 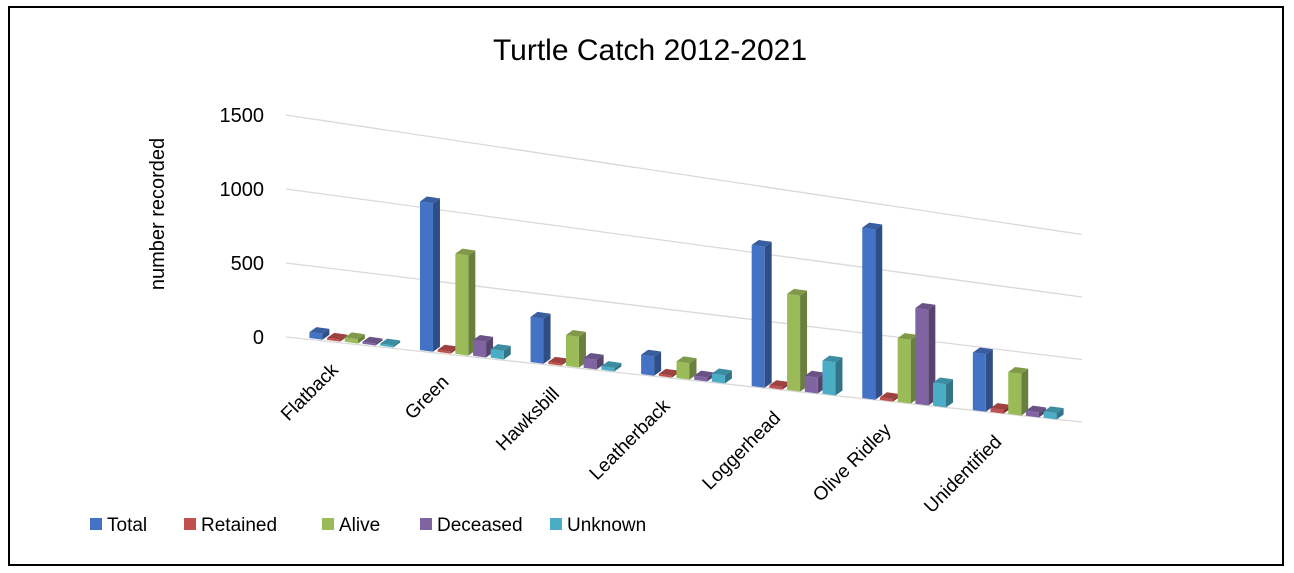 I want to click on category-group-flatback, so click(x=355, y=337).